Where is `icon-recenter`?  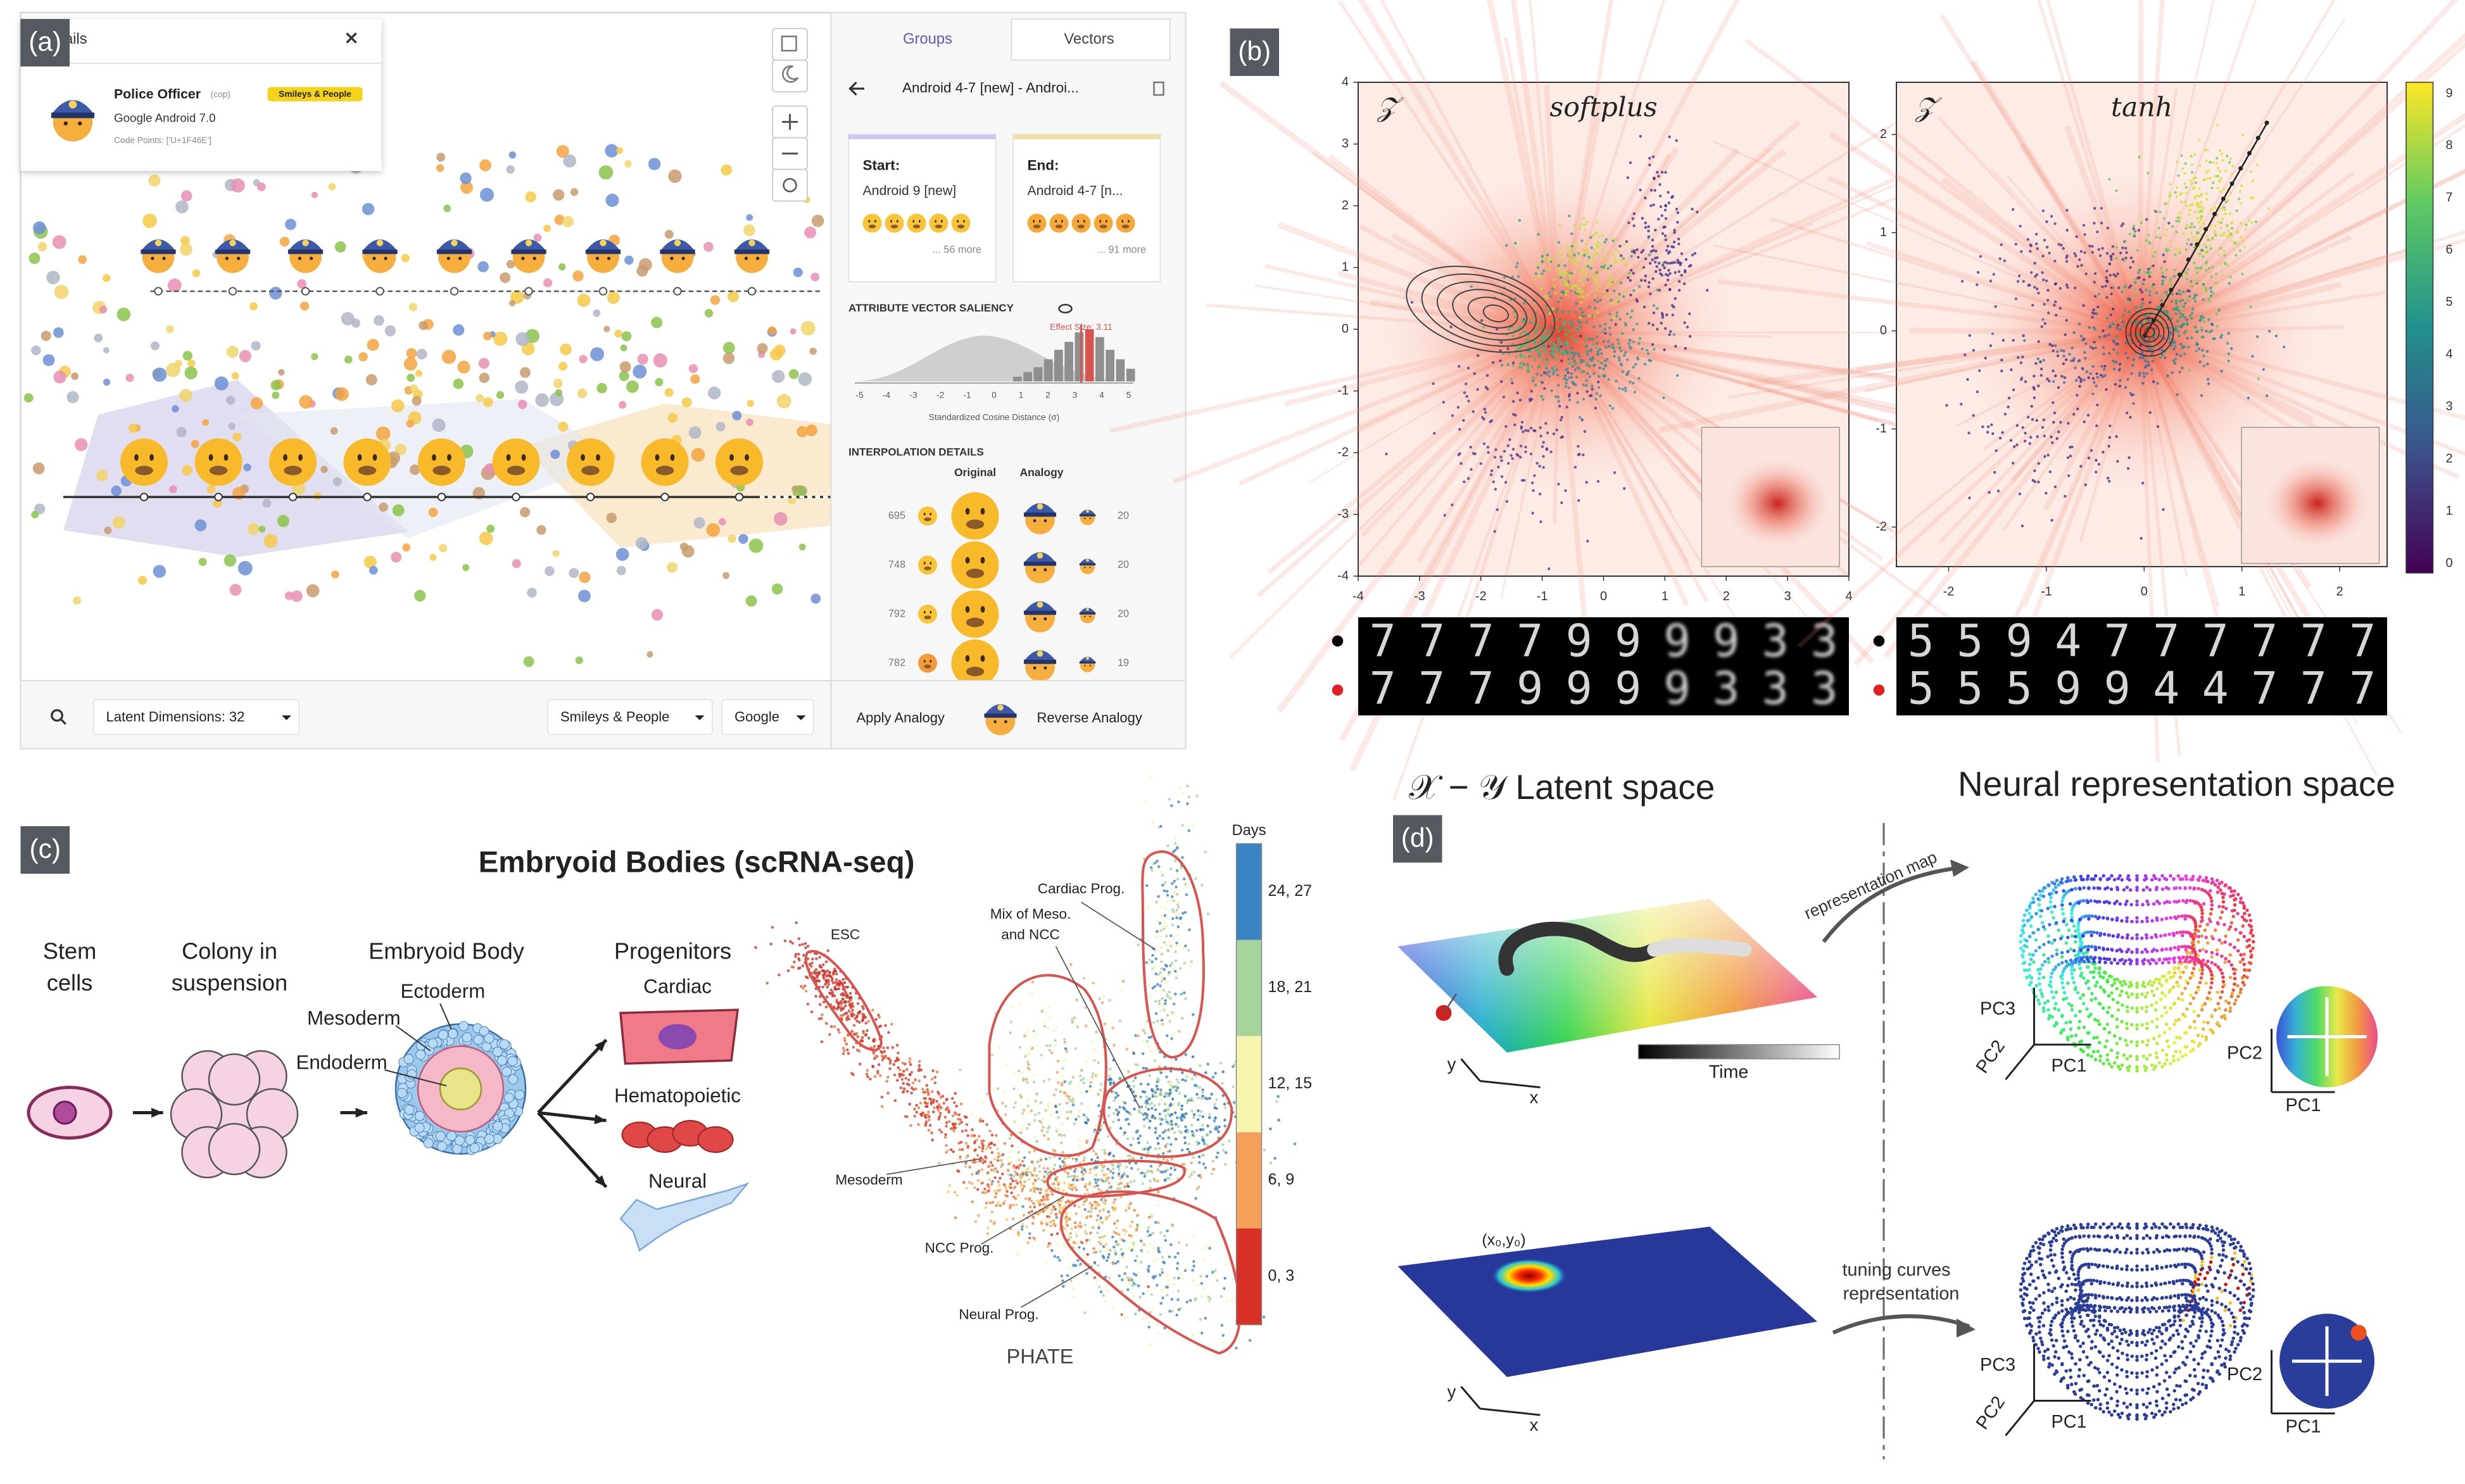 icon-recenter is located at coordinates (790, 185).